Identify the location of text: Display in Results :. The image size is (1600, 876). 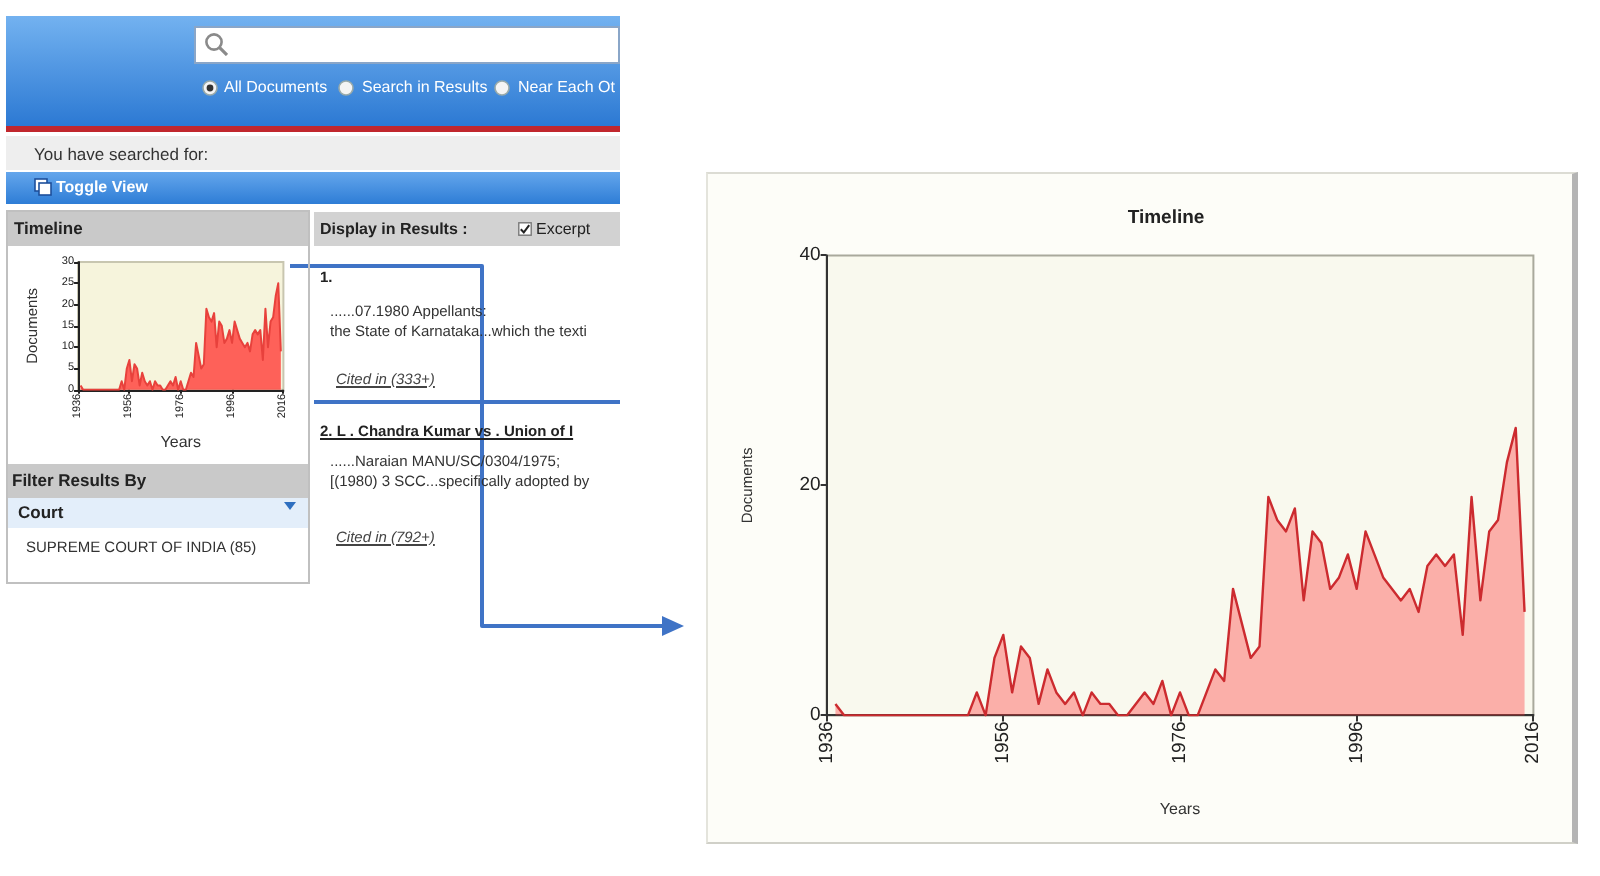
(394, 230).